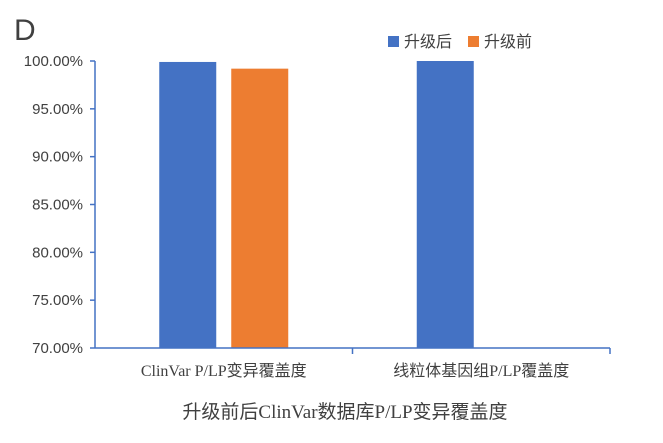 Image resolution: width=663 pixels, height=443 pixels. Describe the element at coordinates (57, 300) in the screenshot. I see `y-tick-label: 75.00%` at that location.